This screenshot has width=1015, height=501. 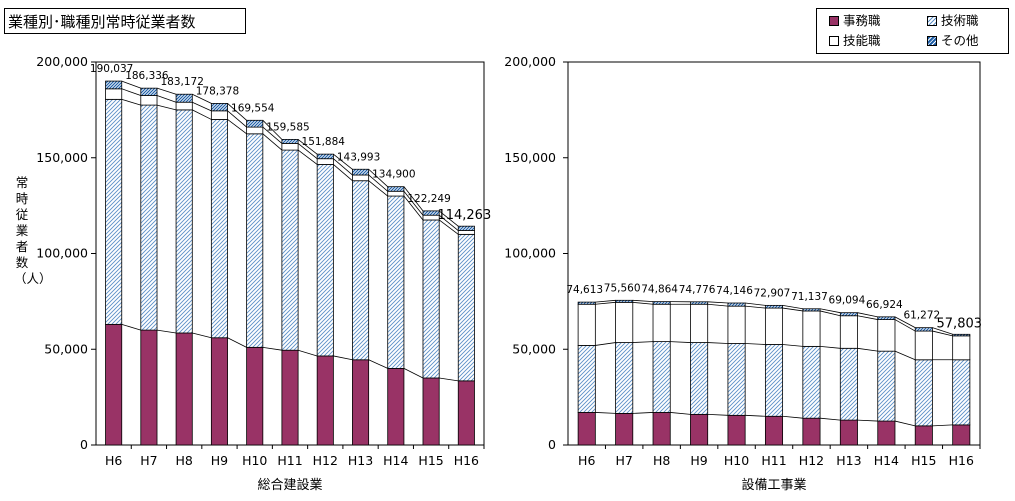 What do you see at coordinates (932, 41) in the screenshot?
I see `legend-swatch-other` at bounding box center [932, 41].